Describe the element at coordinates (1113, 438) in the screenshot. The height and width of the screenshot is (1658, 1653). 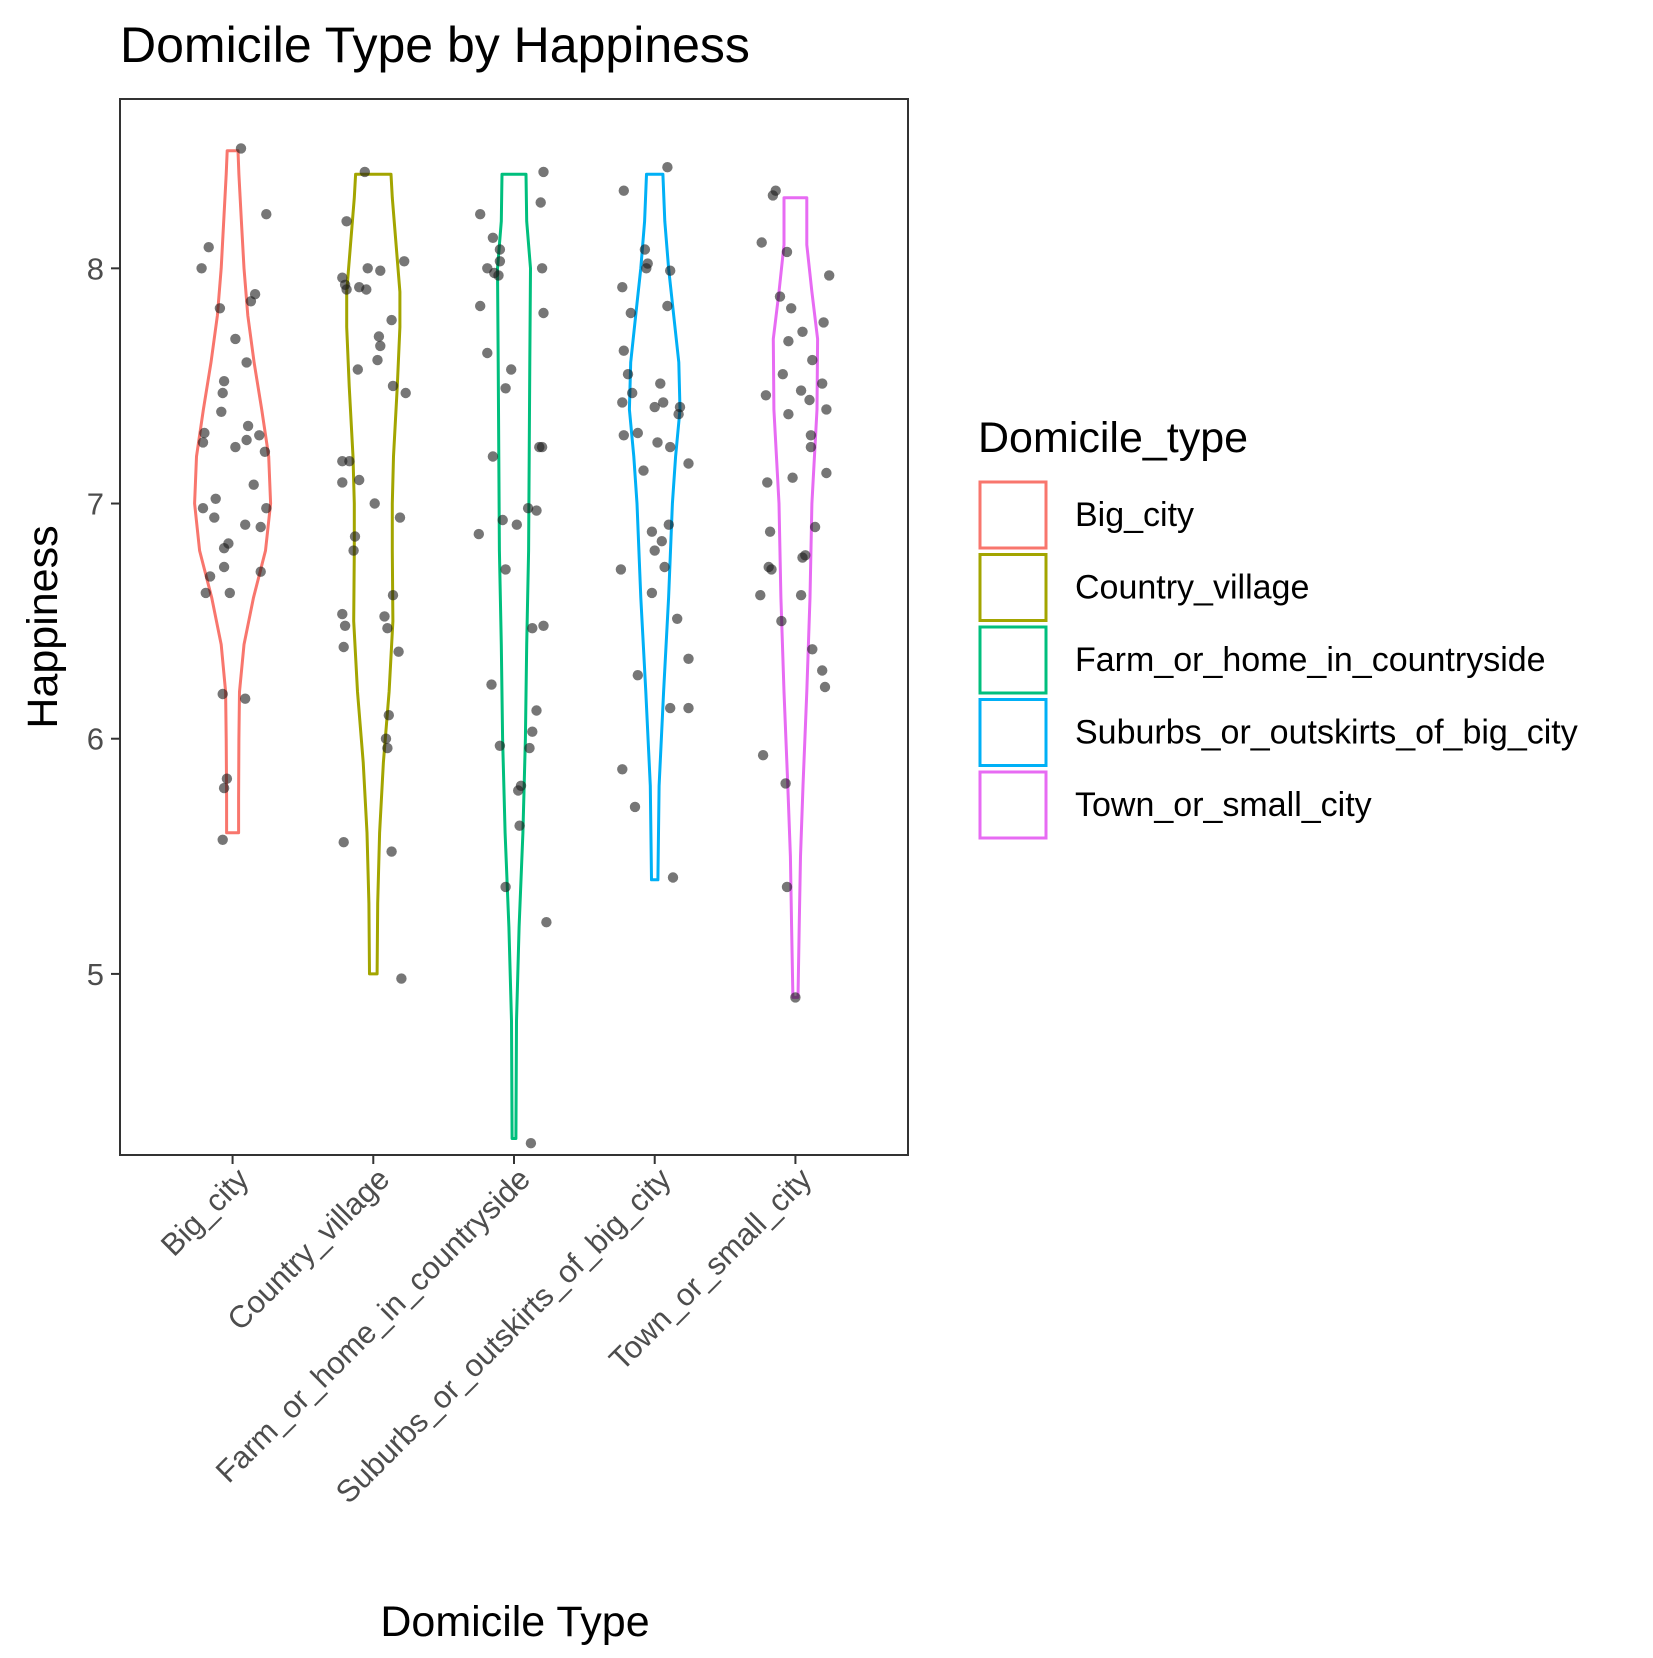
I see `legend-title: Domicile_type` at that location.